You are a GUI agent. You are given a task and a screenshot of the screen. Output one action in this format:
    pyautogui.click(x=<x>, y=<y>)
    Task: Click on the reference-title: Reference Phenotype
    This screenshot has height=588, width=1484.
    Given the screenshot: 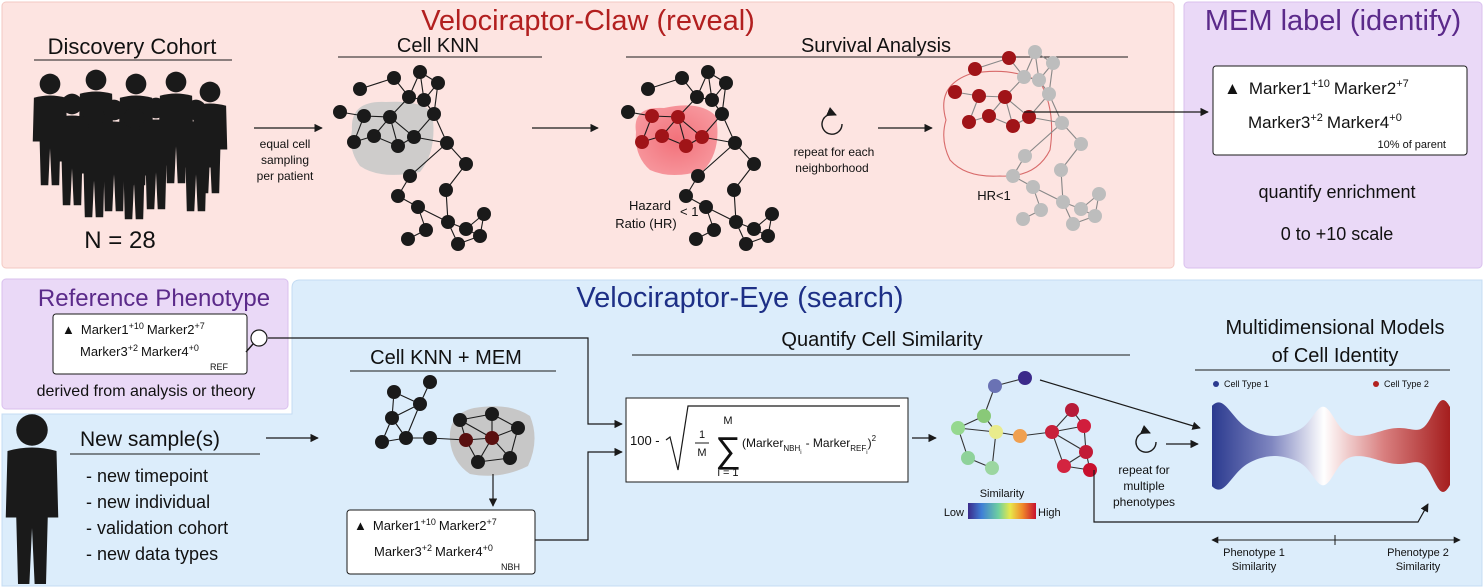 What is the action you would take?
    pyautogui.click(x=154, y=298)
    